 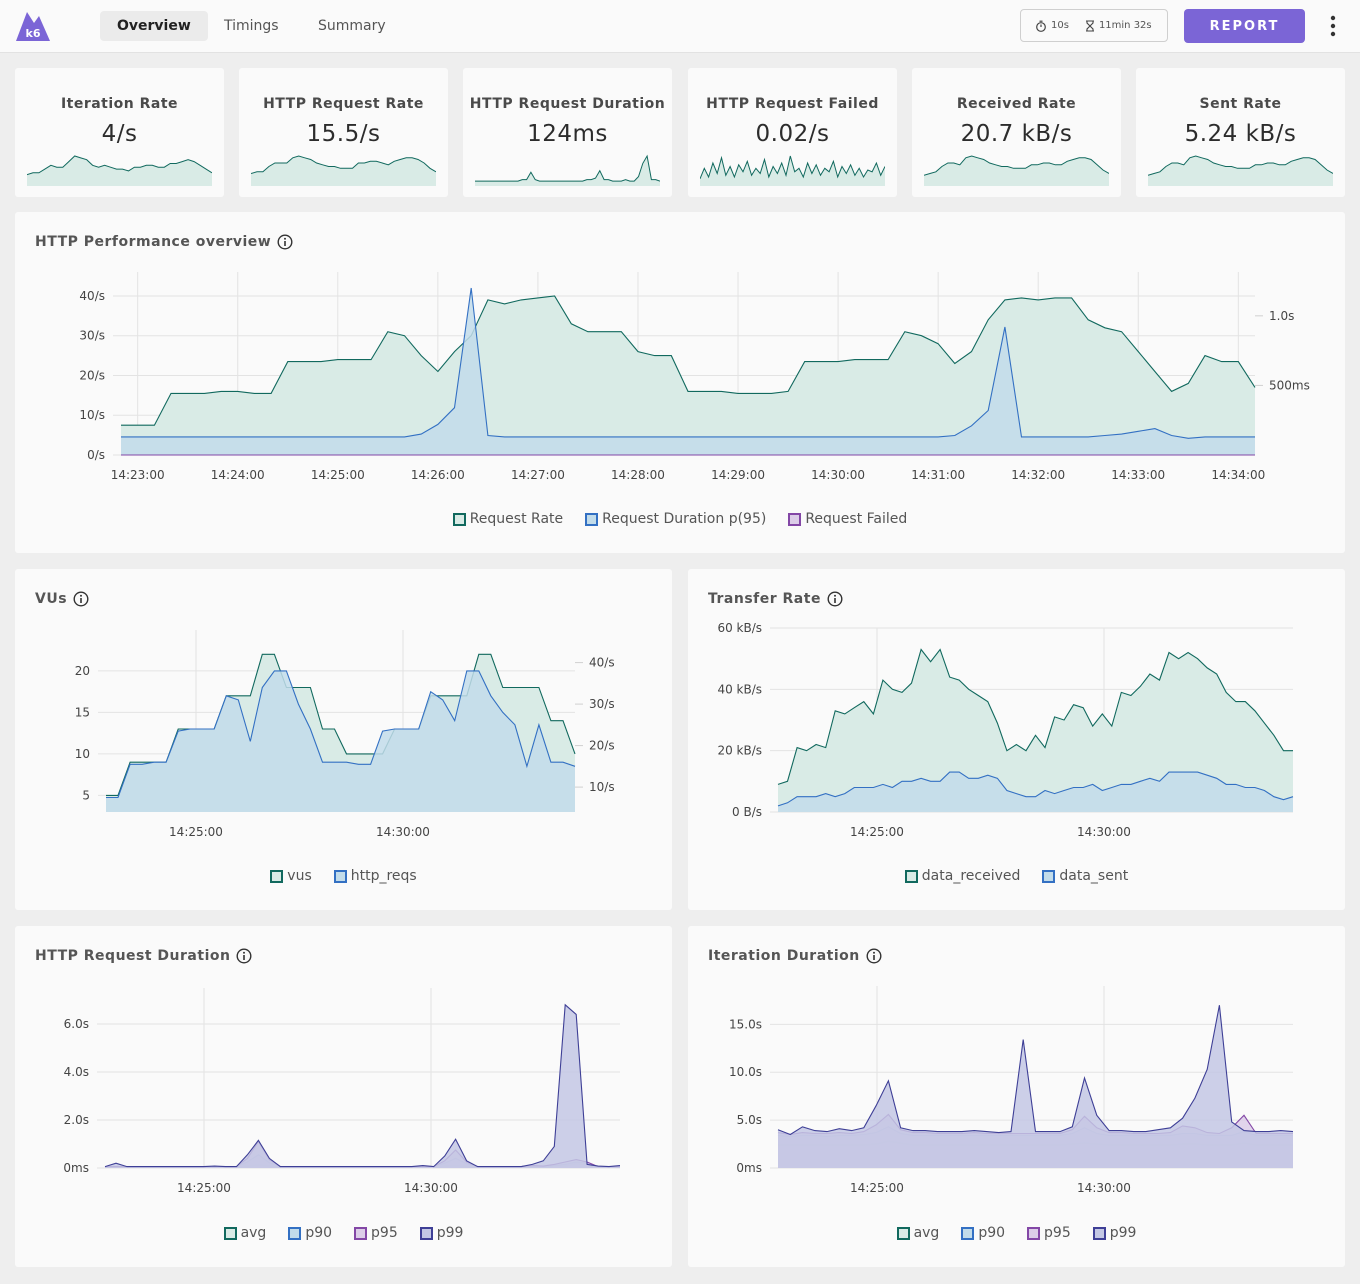 I want to click on legend-label: data_sent, so click(x=1094, y=876).